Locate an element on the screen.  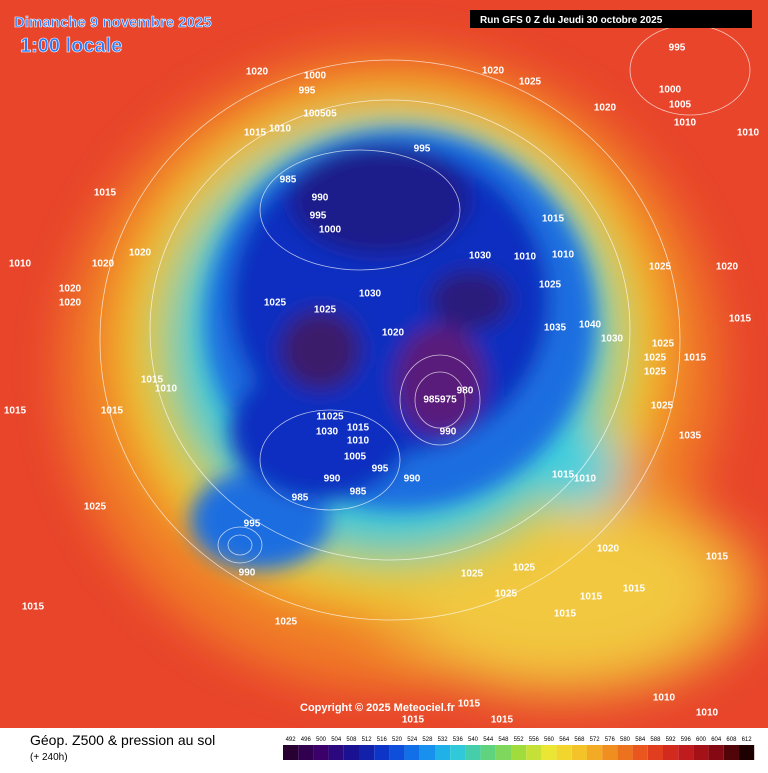
legend-label: 556 is located at coordinates (534, 740).